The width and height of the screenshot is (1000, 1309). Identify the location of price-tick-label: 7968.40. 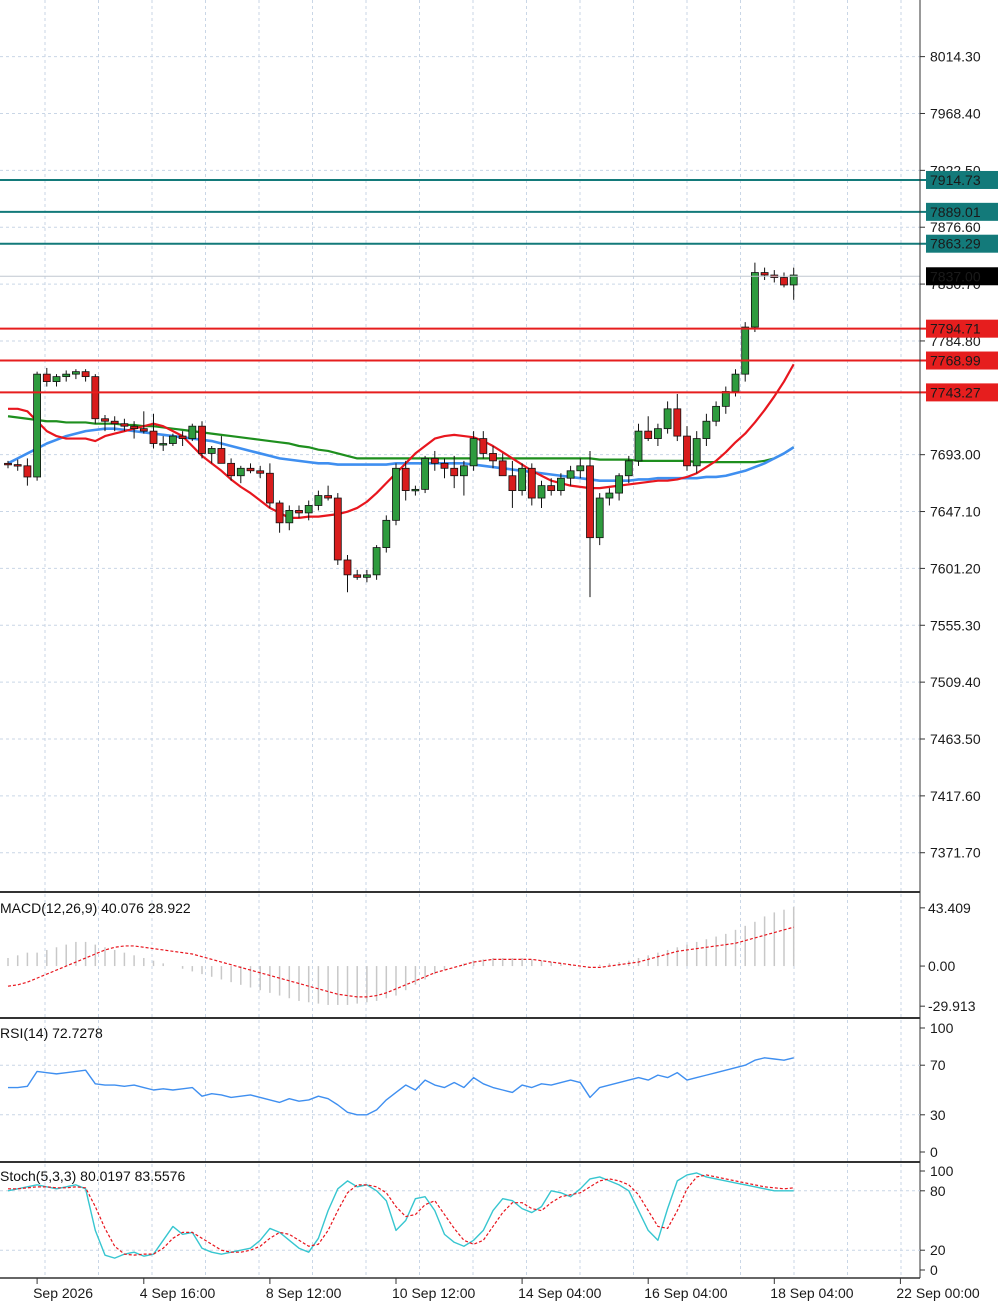
(955, 113).